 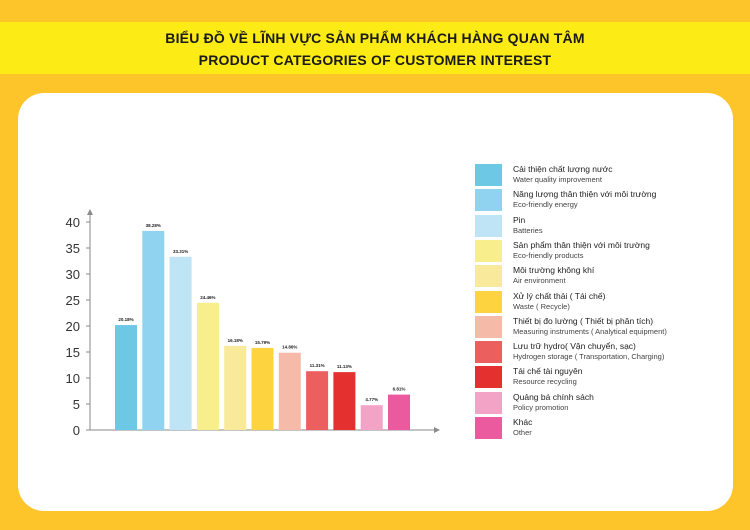 What do you see at coordinates (73, 352) in the screenshot?
I see `y-tick-label: 15` at bounding box center [73, 352].